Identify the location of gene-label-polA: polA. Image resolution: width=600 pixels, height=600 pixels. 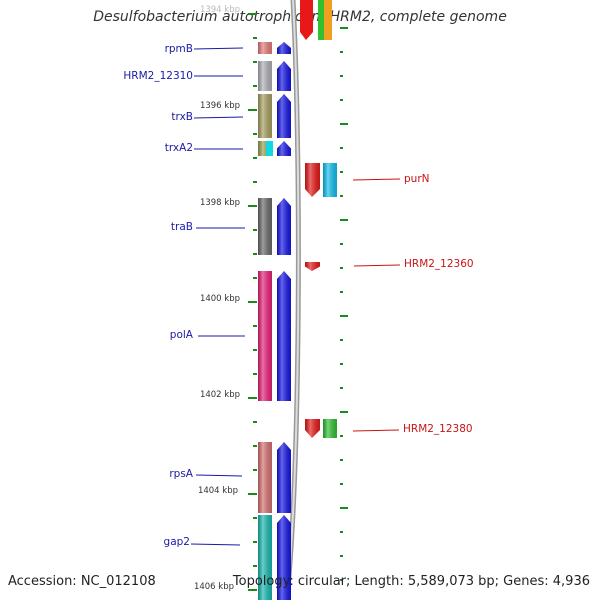
(181, 335).